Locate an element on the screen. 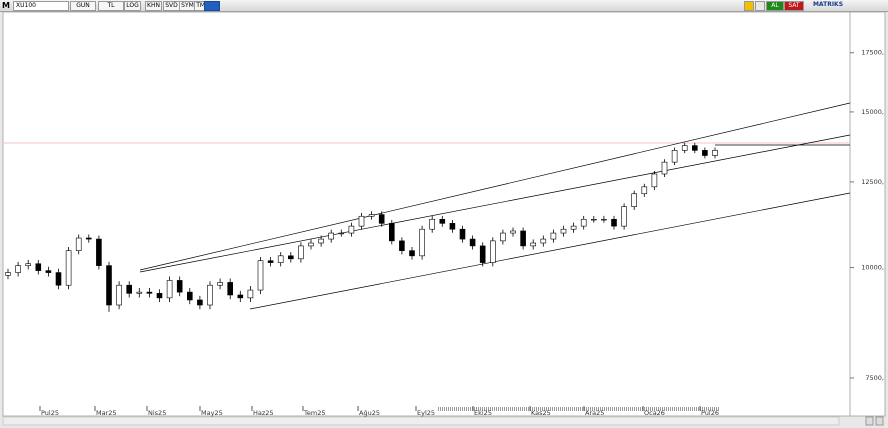 The height and width of the screenshot is (428, 888). y-tick-label: 10000, is located at coordinates (872, 268).